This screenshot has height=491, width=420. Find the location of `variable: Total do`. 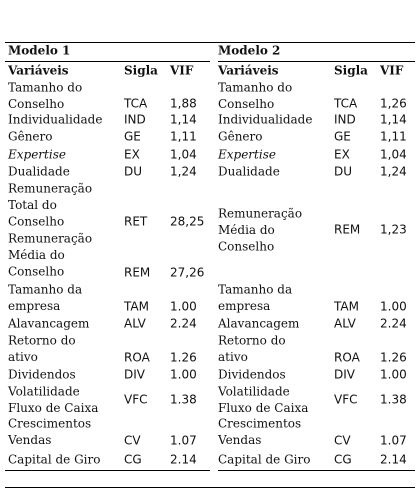

variable: Total do is located at coordinates (32, 205).